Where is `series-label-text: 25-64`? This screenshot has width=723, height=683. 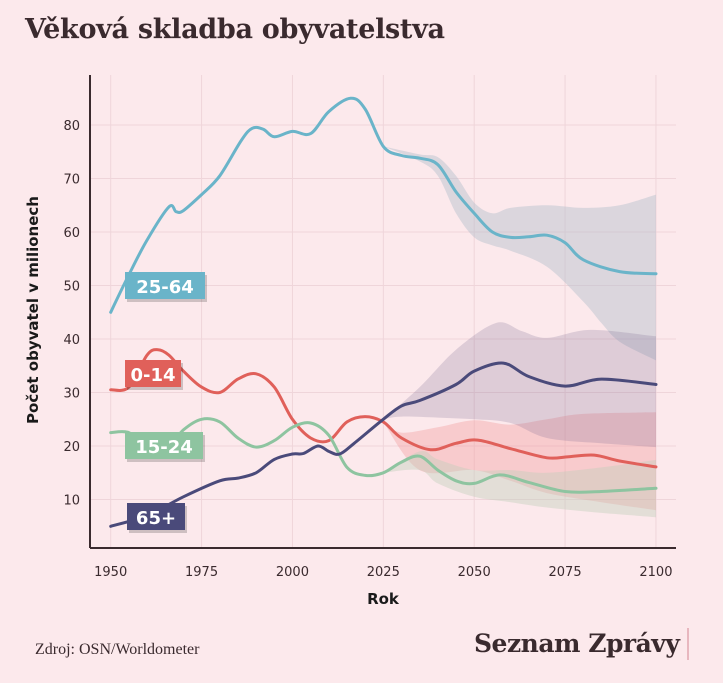 series-label-text: 25-64 is located at coordinates (165, 287).